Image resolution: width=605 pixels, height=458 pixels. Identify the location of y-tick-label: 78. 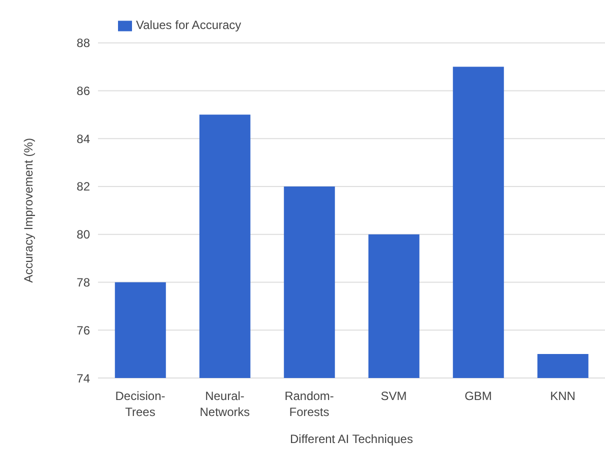
(83, 282).